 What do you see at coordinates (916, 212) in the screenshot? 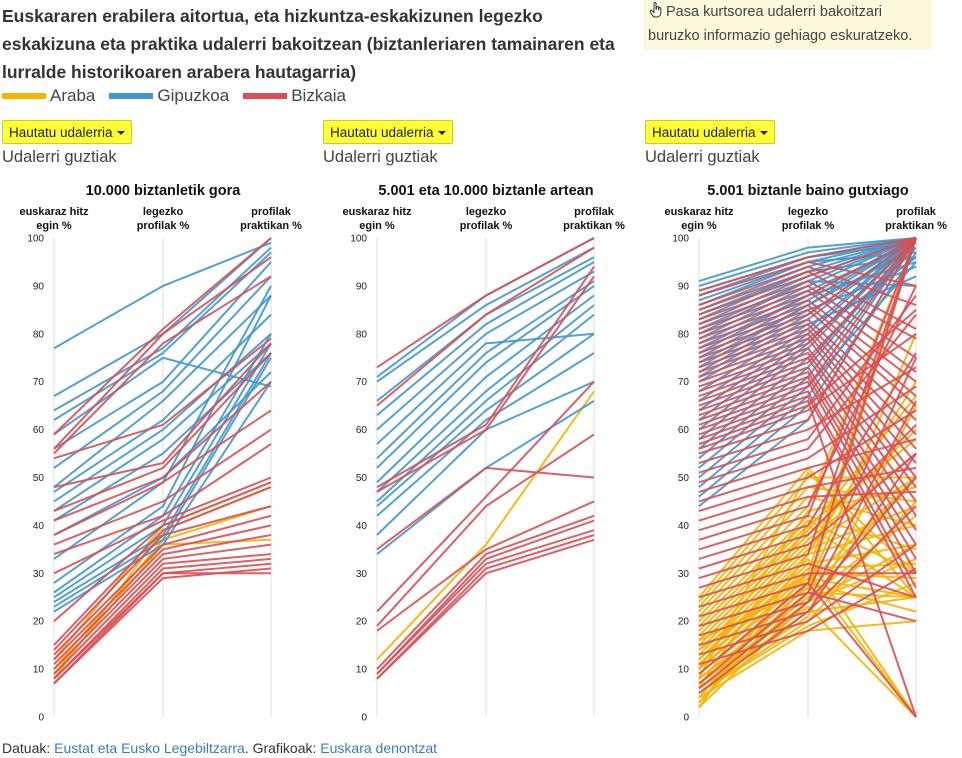
I see `axis-label: profilak` at bounding box center [916, 212].